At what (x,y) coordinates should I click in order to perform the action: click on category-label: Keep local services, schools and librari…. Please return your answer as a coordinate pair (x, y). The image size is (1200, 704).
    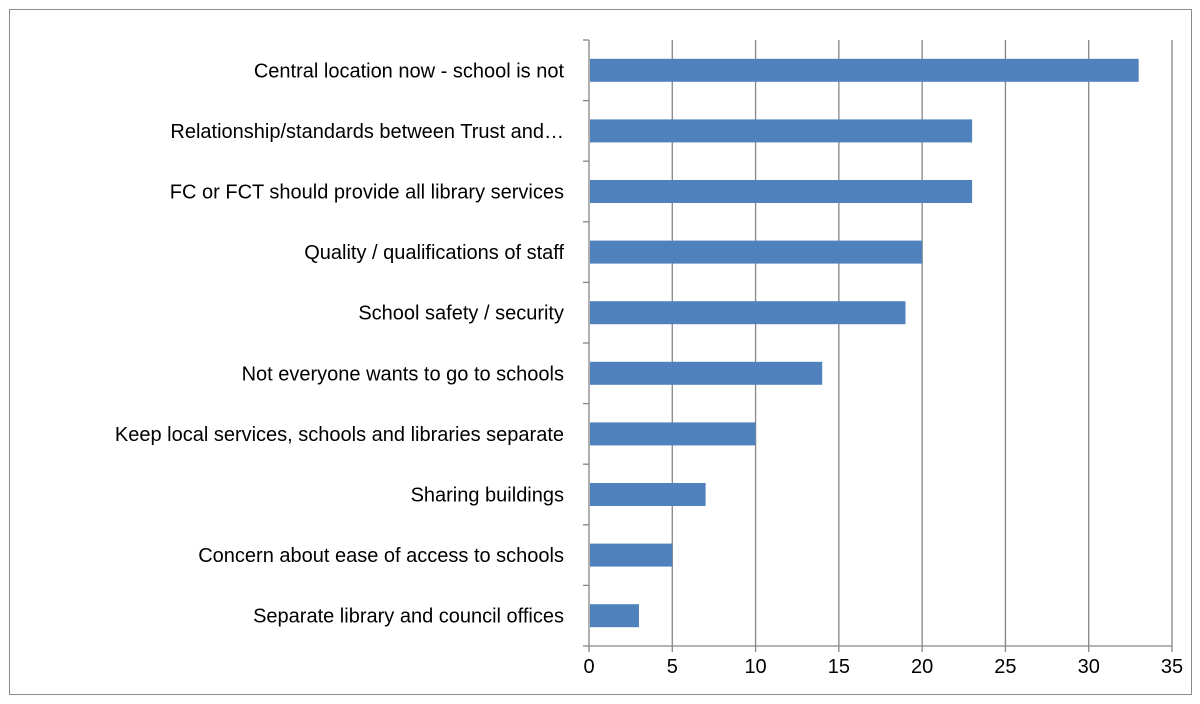
    Looking at the image, I should click on (339, 435).